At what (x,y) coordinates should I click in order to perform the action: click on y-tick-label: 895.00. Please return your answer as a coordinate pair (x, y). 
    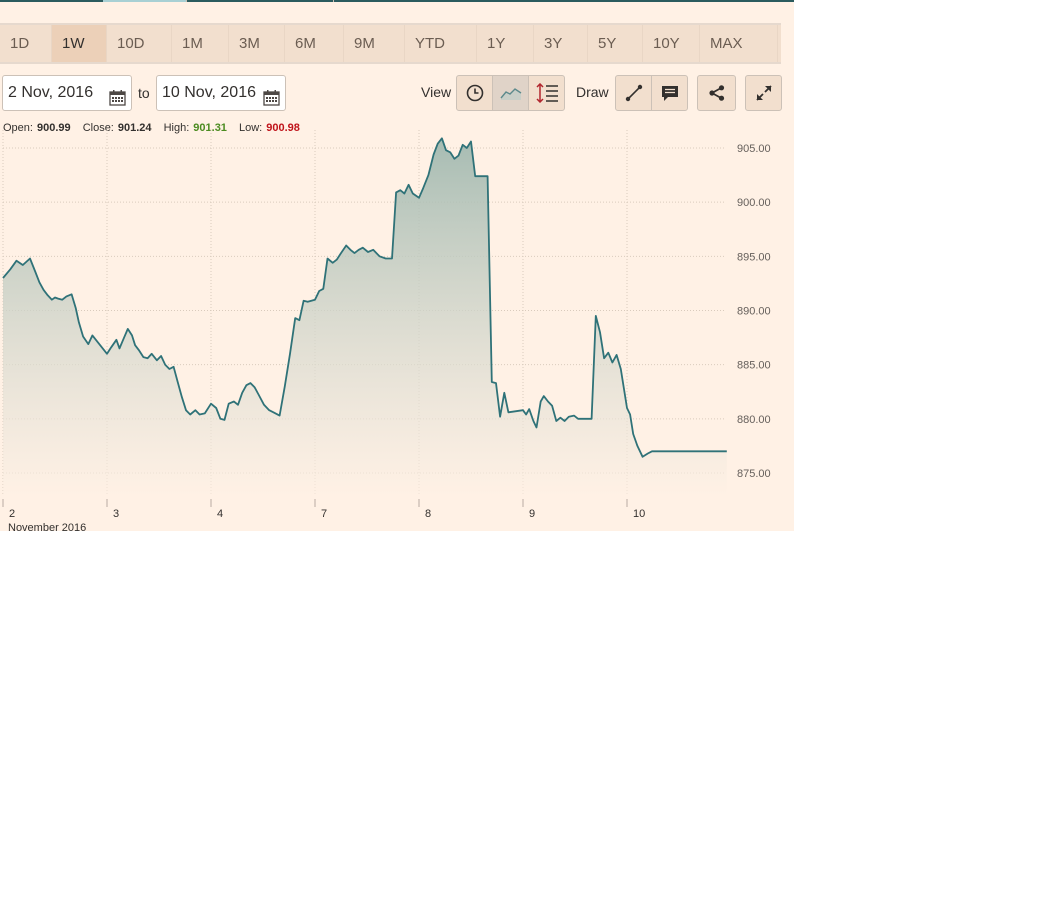
    Looking at the image, I should click on (754, 257).